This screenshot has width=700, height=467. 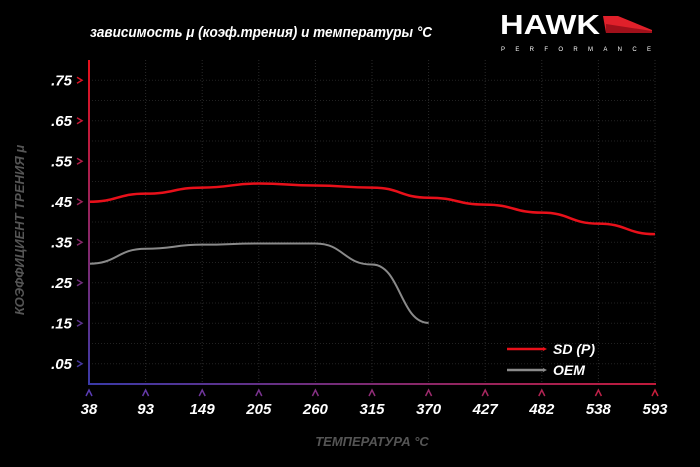 What do you see at coordinates (203, 409) in the screenshot?
I see `x-tick-label: 149` at bounding box center [203, 409].